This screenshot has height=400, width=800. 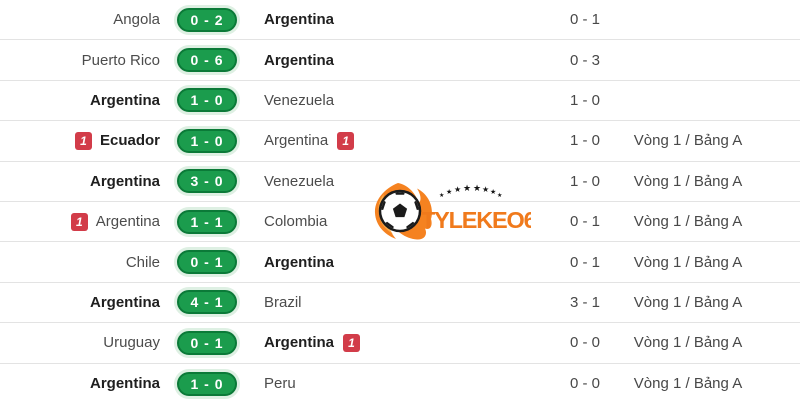 What do you see at coordinates (584, 60) in the screenshot?
I see `halftime-score: 0 - 3` at bounding box center [584, 60].